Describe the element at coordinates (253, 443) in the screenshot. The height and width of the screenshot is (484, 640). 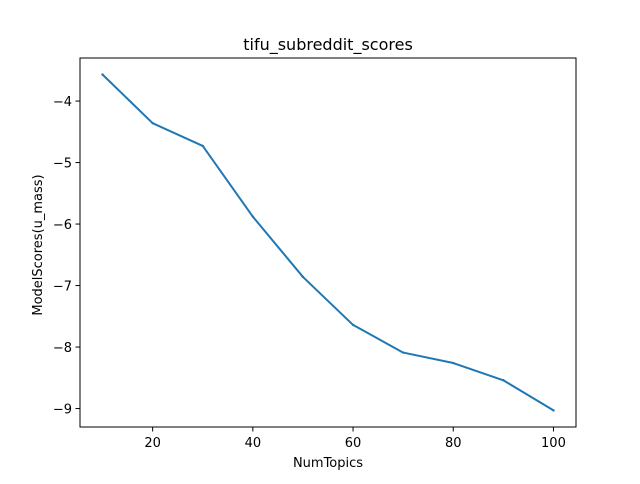
I see `x-tick-label: 40` at that location.